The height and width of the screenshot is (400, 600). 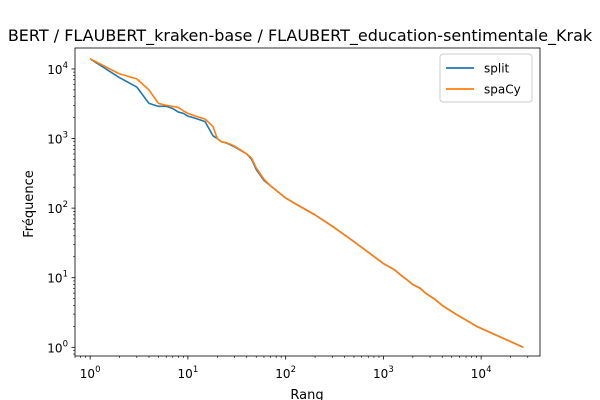 What do you see at coordinates (57, 139) in the screenshot?
I see `y-tick-label: 10³` at bounding box center [57, 139].